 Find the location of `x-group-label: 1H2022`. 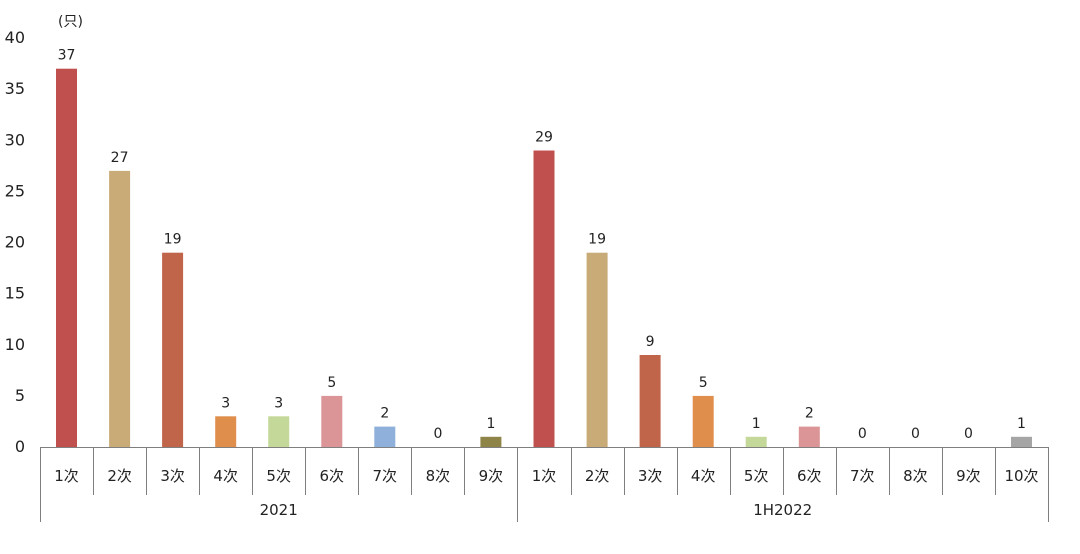

x-group-label: 1H2022 is located at coordinates (782, 510).